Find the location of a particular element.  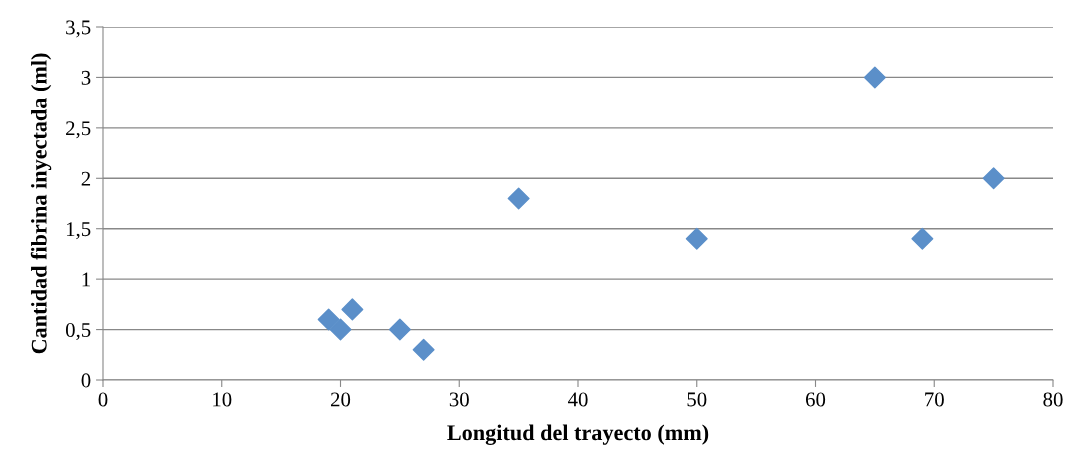

x-tick-label: 60 is located at coordinates (815, 399).